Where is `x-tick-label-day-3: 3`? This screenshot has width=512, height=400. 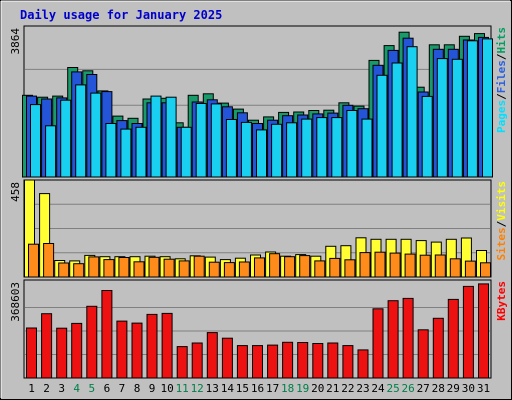 x-tick-label-day-3: 3 is located at coordinates (61, 388).